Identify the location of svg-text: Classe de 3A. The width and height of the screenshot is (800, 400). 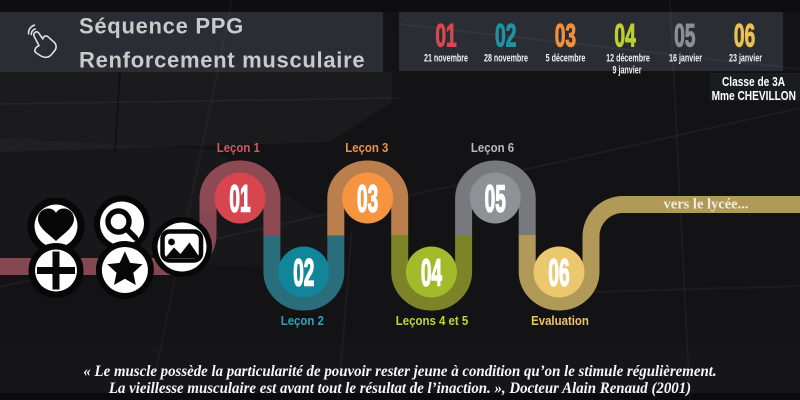
(754, 82).